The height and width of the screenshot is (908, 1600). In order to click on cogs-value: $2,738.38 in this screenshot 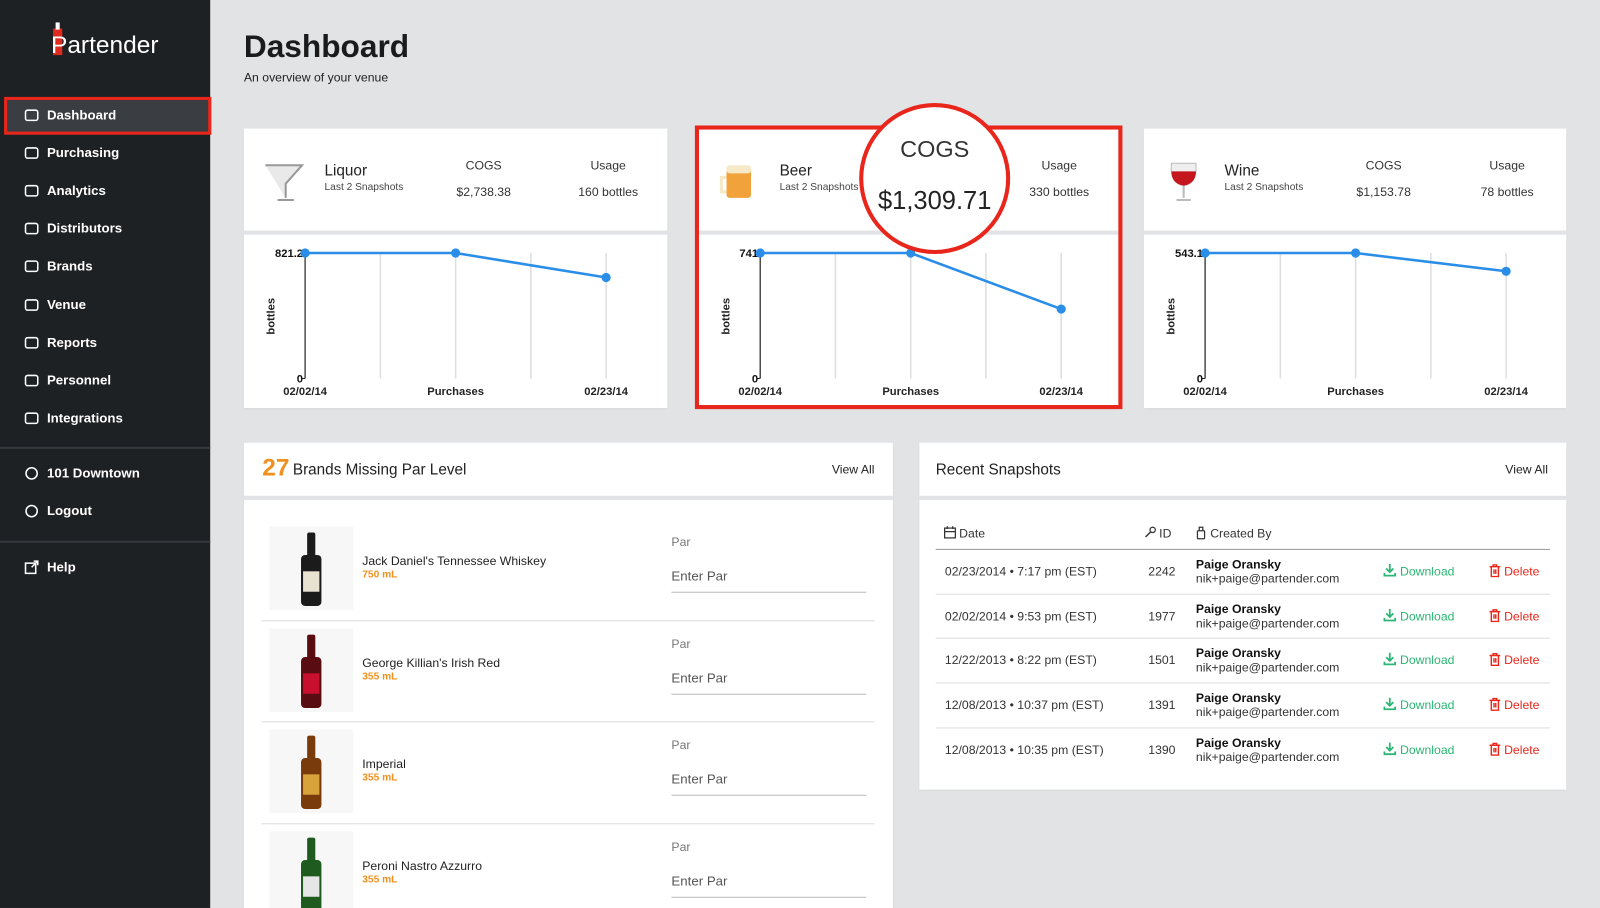, I will do `click(483, 191)`.